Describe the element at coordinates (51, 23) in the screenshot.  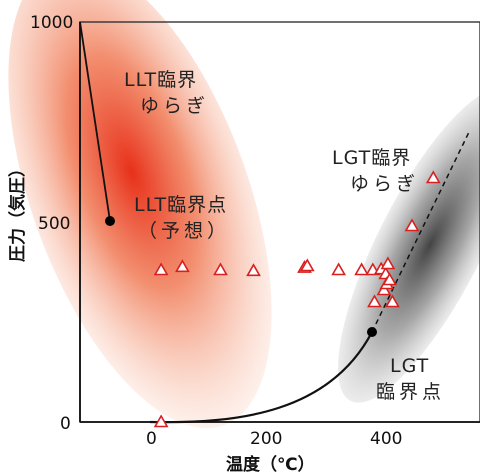
I see `y-tick-label: 1000` at that location.